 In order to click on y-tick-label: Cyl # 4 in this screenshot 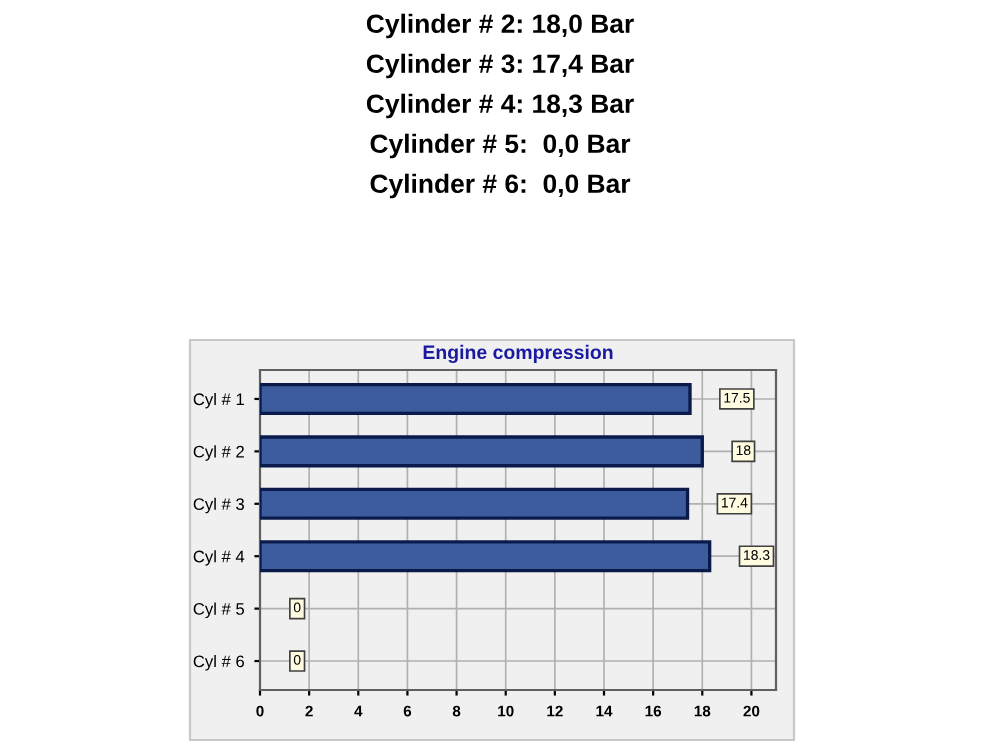, I will do `click(219, 558)`.